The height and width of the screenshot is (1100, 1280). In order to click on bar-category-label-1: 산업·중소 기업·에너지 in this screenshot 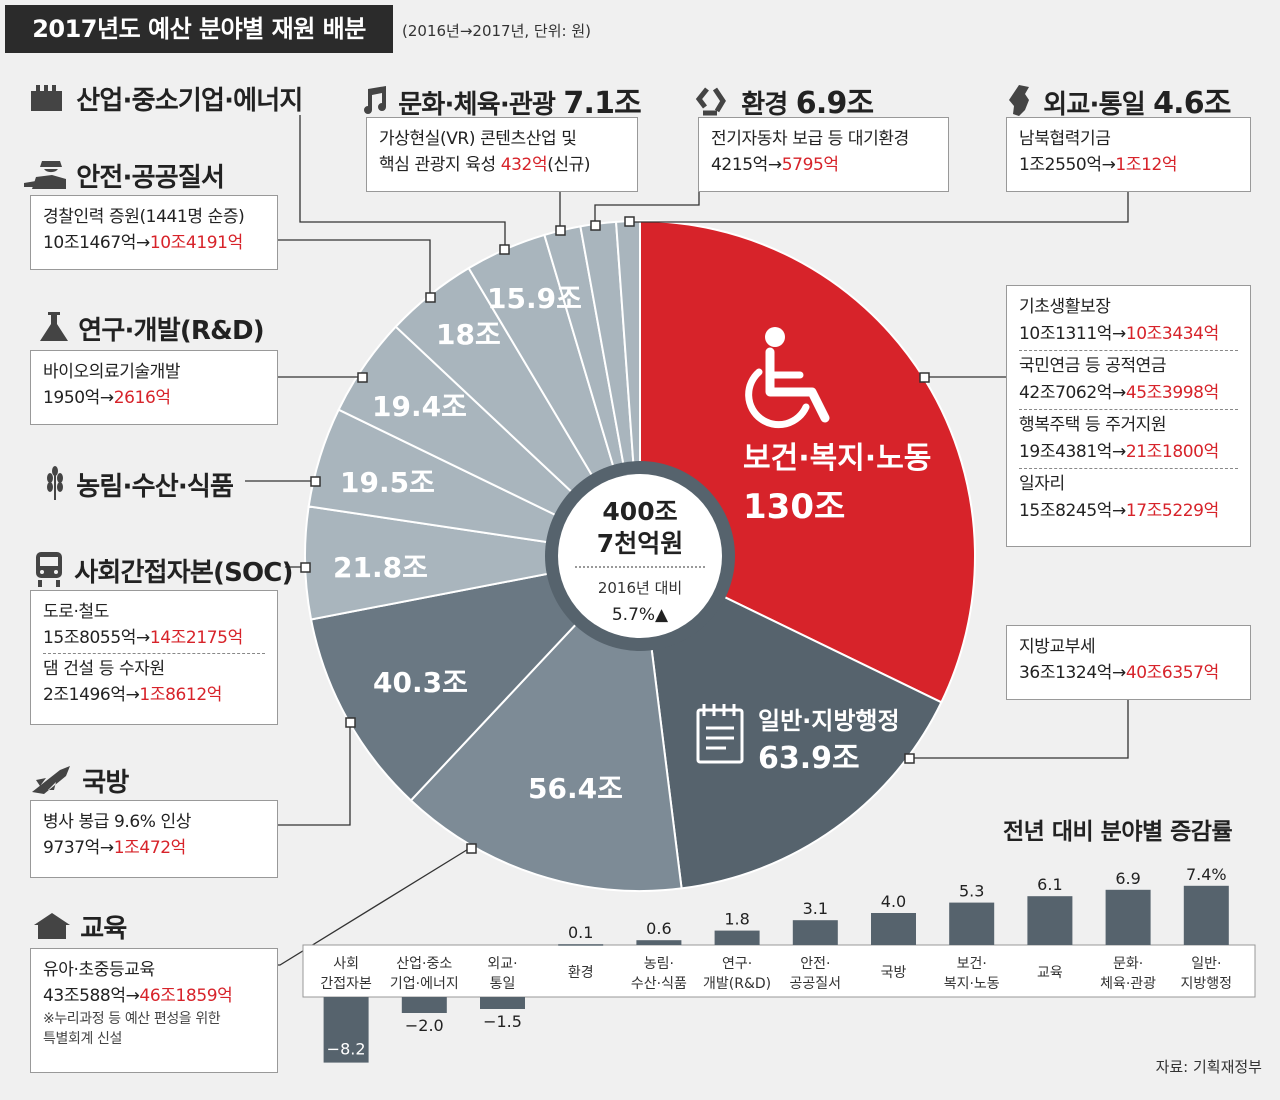, I will do `click(424, 974)`.